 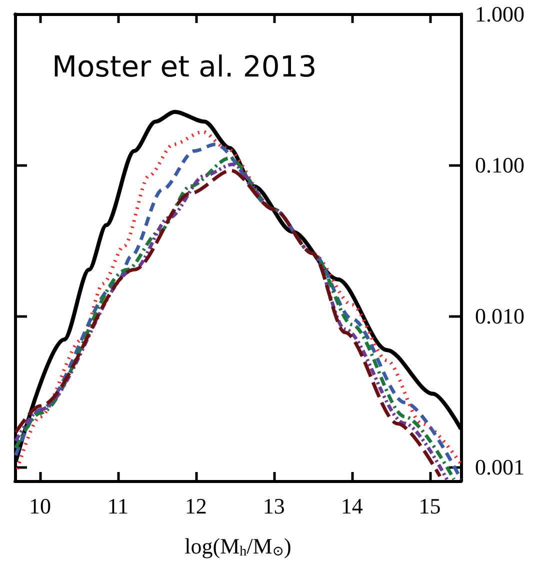 I want to click on annotation: Moster et al. 2013, so click(x=184, y=67).